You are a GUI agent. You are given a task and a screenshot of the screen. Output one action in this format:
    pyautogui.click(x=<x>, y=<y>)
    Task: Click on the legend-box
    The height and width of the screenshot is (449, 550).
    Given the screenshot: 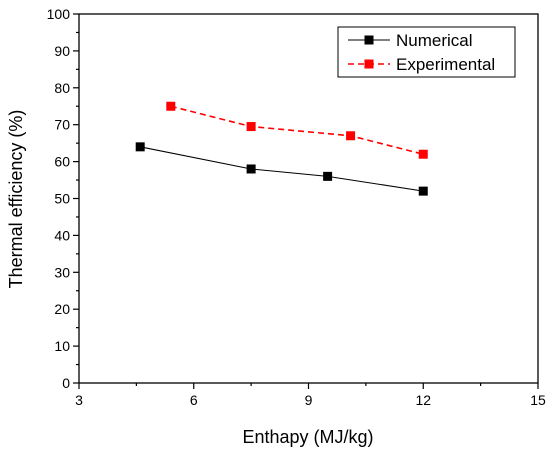 What is the action you would take?
    pyautogui.click(x=426, y=52)
    